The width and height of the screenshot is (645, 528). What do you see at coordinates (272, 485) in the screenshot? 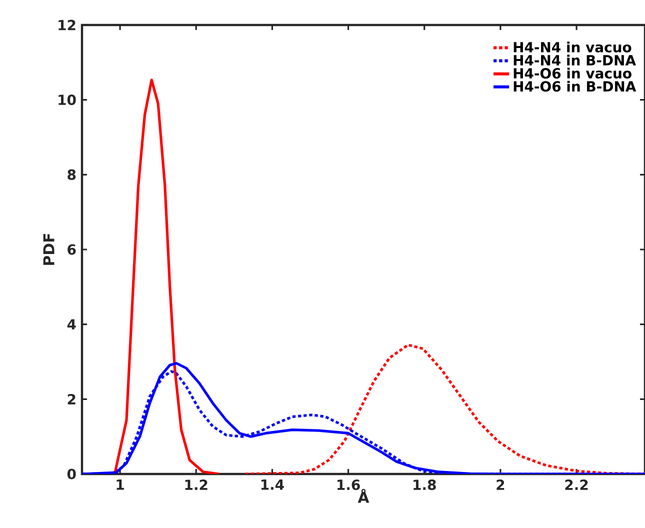
I see `x-tick-label: 1.4` at bounding box center [272, 485].